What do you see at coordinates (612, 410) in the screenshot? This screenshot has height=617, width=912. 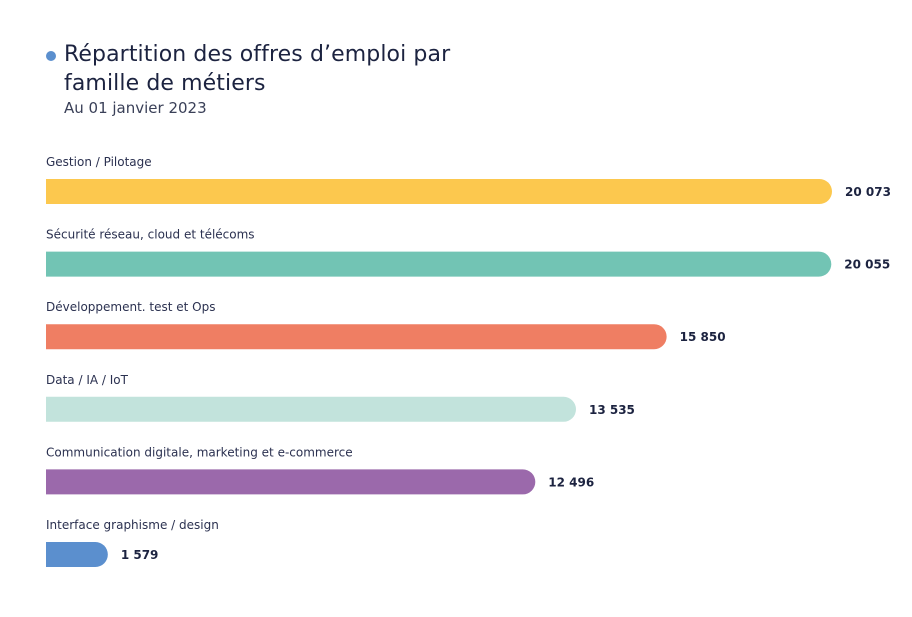 I see `value-label: 13 535` at bounding box center [612, 410].